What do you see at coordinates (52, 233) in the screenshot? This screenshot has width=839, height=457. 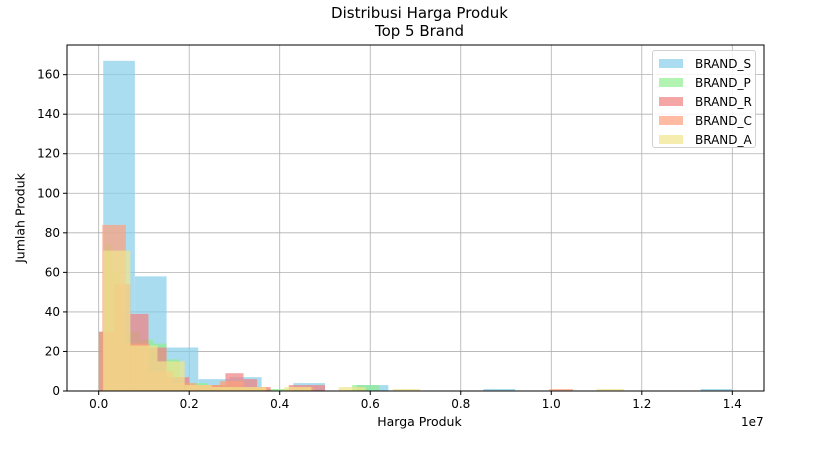 I see `y-tick-label: 80` at bounding box center [52, 233].